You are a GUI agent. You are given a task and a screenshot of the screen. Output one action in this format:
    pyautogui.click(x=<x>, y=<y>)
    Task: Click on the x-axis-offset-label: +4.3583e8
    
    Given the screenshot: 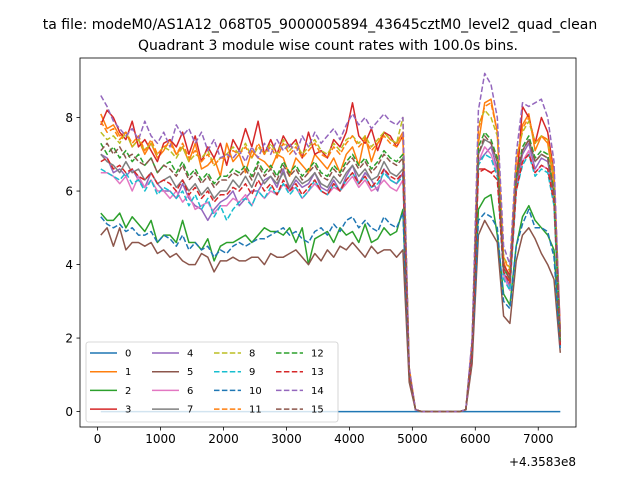 What is the action you would take?
    pyautogui.click(x=542, y=462)
    